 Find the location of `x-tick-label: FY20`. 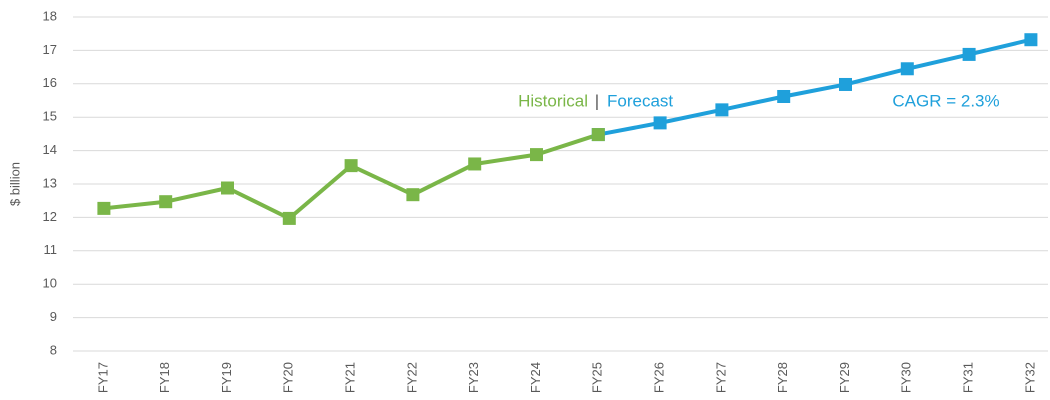

x-tick-label: FY20 is located at coordinates (288, 377).